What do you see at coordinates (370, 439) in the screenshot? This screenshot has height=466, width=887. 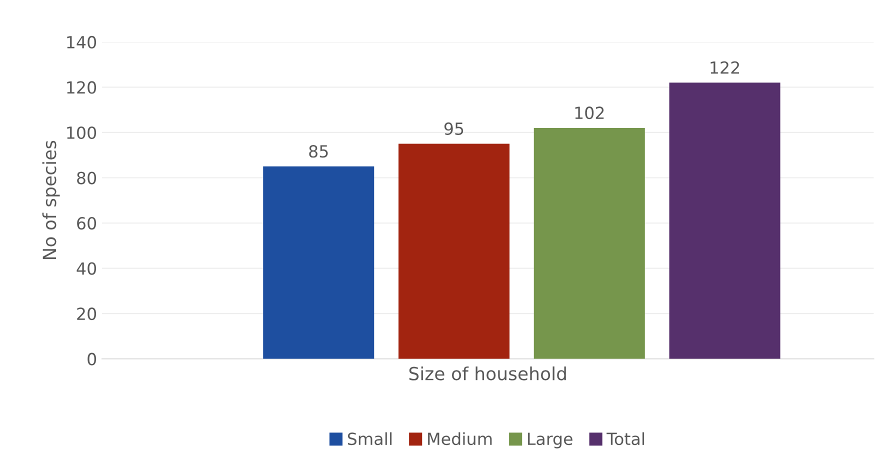 I see `legend-label: Small` at bounding box center [370, 439].